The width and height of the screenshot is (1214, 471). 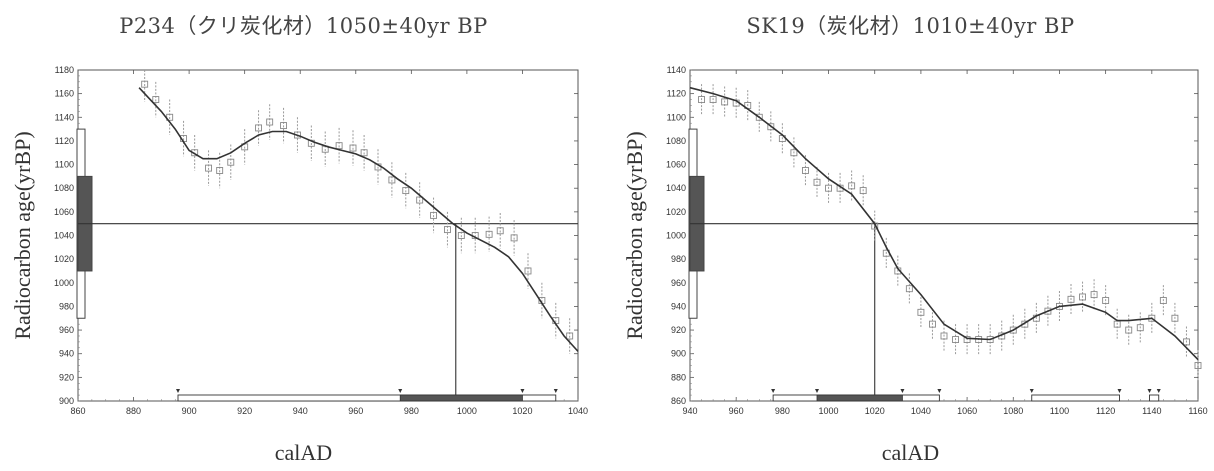 What do you see at coordinates (678, 330) in the screenshot?
I see `y-tick-label: 920` at bounding box center [678, 330].